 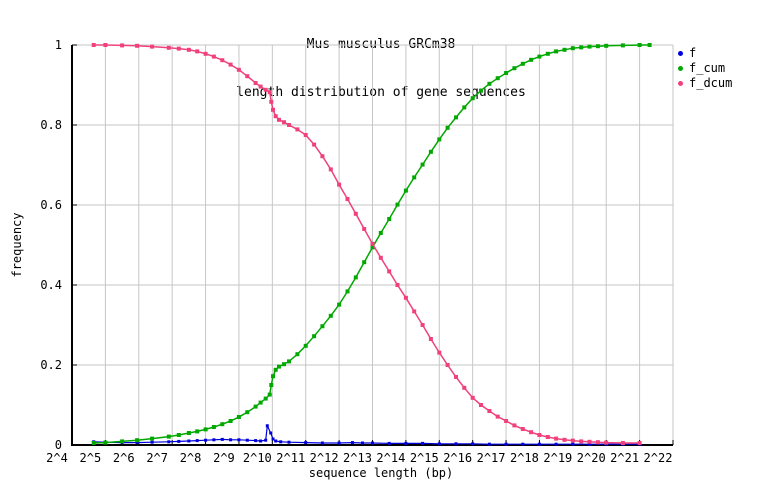 I want to click on x-tick-label: 2^15, so click(x=424, y=458).